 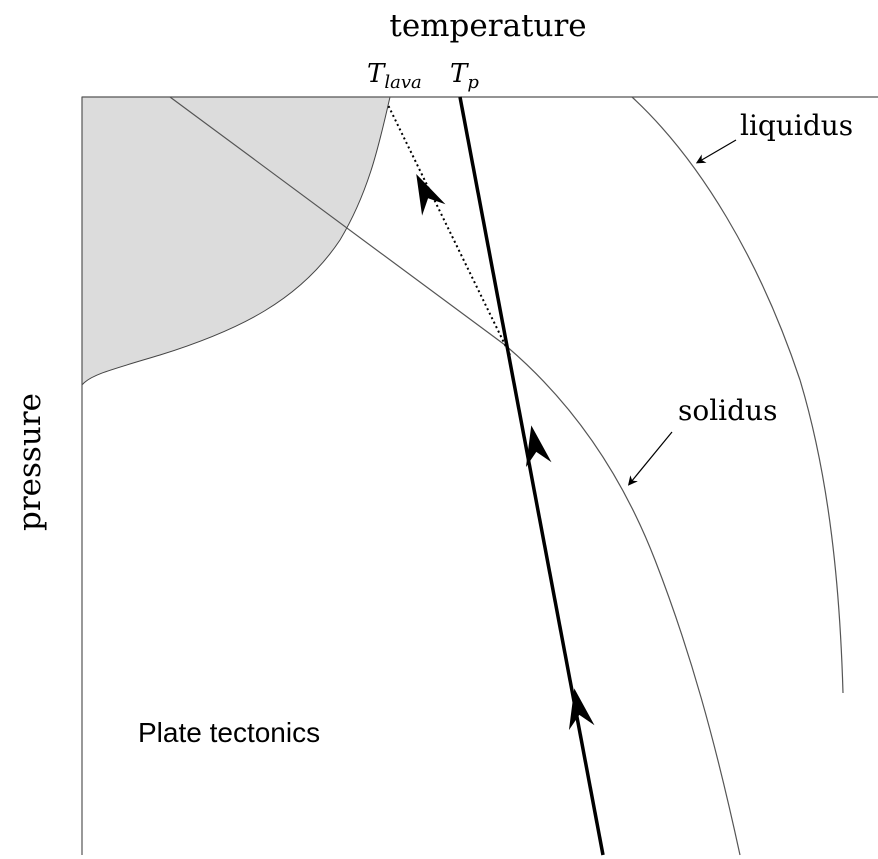 I want to click on x-label: temperature, so click(x=487, y=26).